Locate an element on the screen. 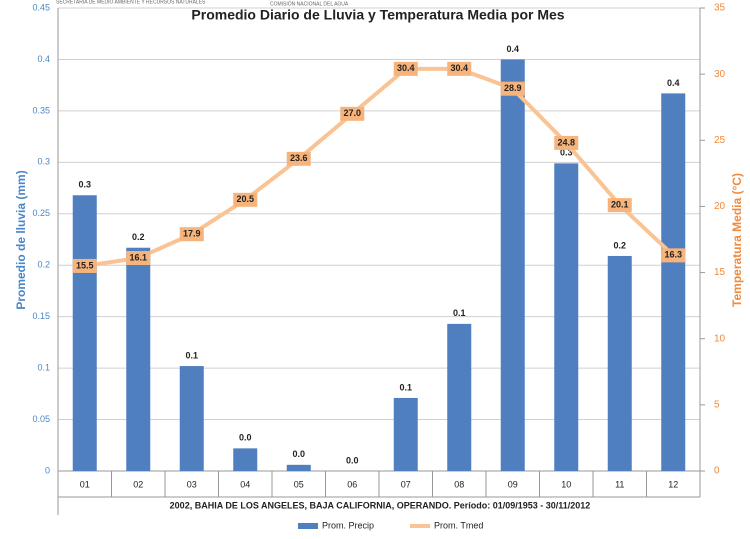 The width and height of the screenshot is (750, 539). y2-tick-label: 5 is located at coordinates (717, 404).